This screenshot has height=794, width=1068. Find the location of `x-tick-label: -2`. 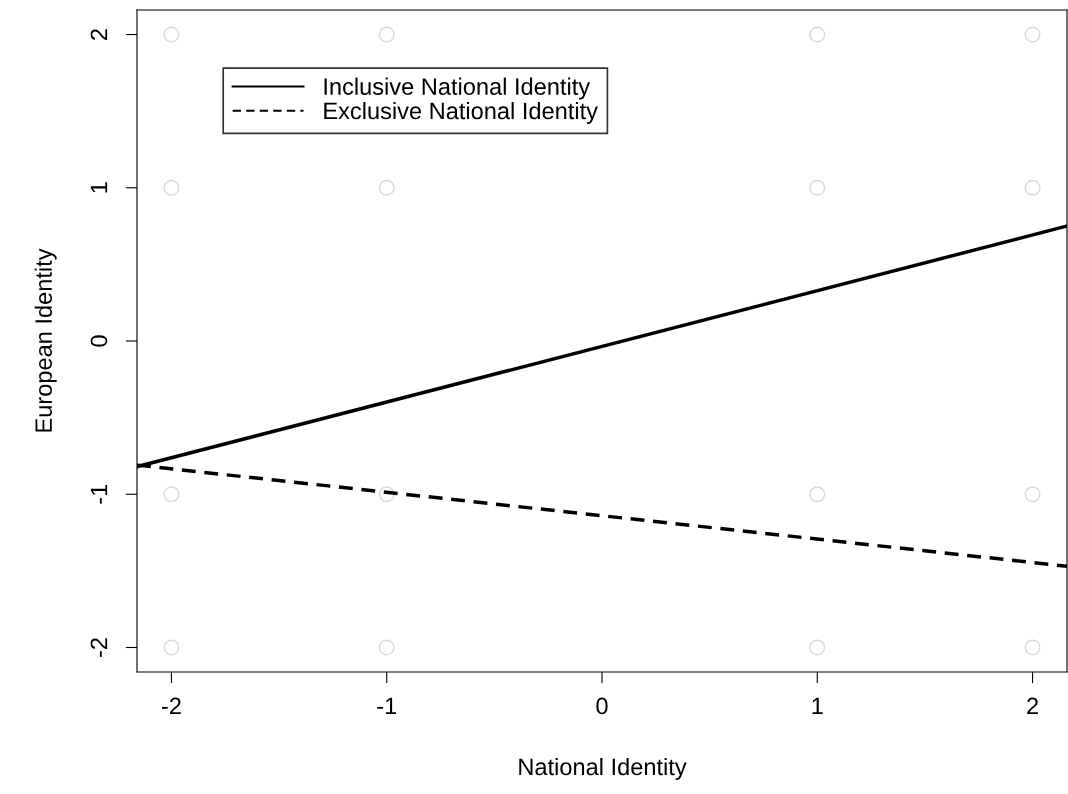

x-tick-label: -2 is located at coordinates (171, 706).